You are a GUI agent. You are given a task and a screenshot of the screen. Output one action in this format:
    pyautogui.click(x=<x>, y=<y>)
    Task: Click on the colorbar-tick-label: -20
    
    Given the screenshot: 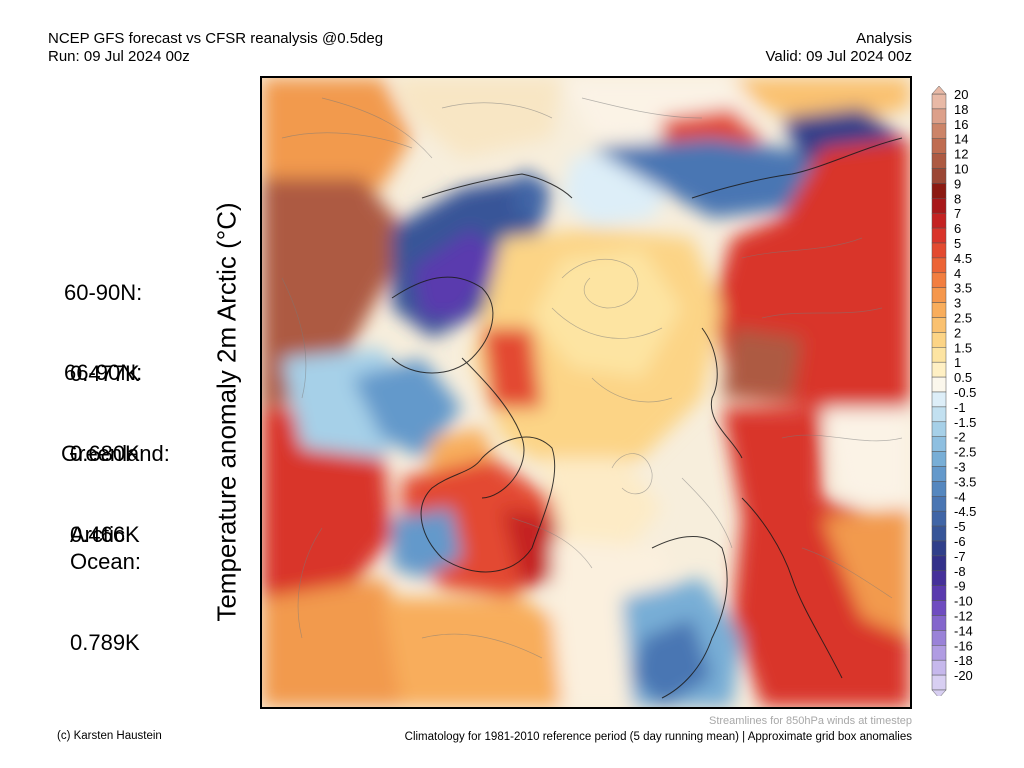 What is the action you would take?
    pyautogui.click(x=963, y=675)
    